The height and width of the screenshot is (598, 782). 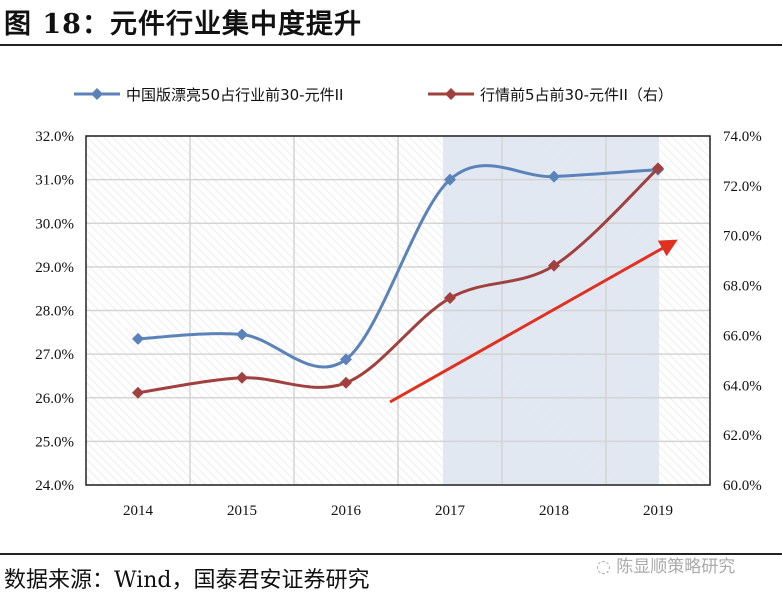 What do you see at coordinates (391, 554) in the screenshot?
I see `source-rule` at bounding box center [391, 554].